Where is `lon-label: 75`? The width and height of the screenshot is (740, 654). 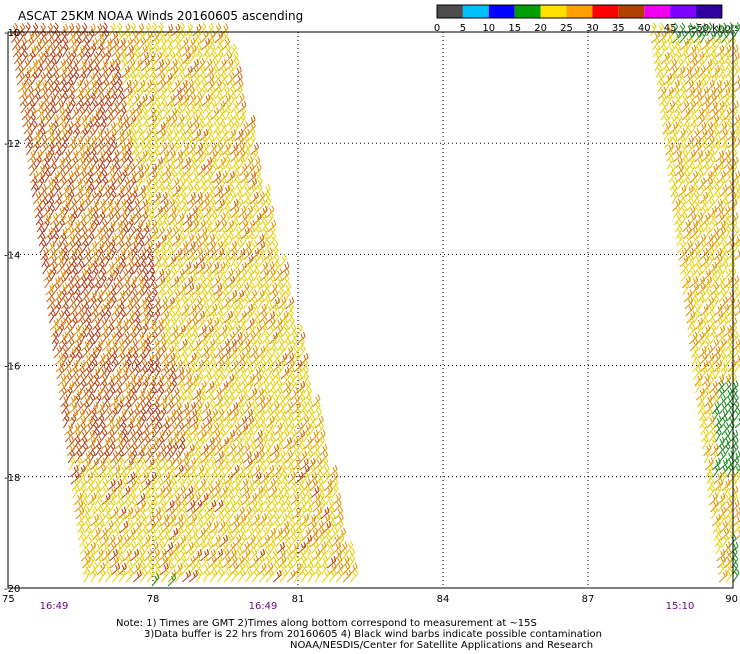
lon-label: 75 is located at coordinates (8, 599).